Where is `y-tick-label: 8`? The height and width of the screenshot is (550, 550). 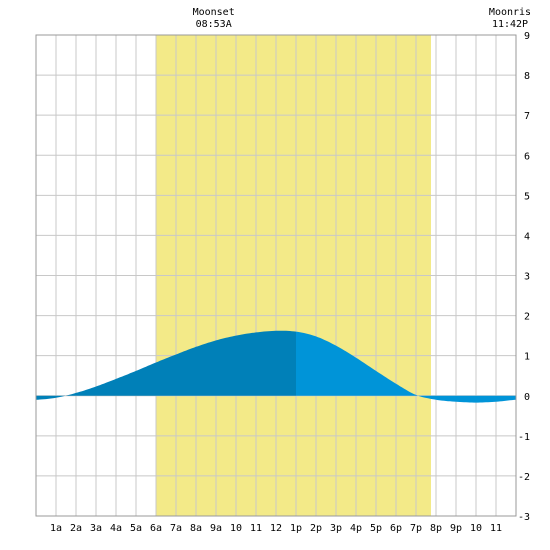 y-tick-label: 8 is located at coordinates (527, 76).